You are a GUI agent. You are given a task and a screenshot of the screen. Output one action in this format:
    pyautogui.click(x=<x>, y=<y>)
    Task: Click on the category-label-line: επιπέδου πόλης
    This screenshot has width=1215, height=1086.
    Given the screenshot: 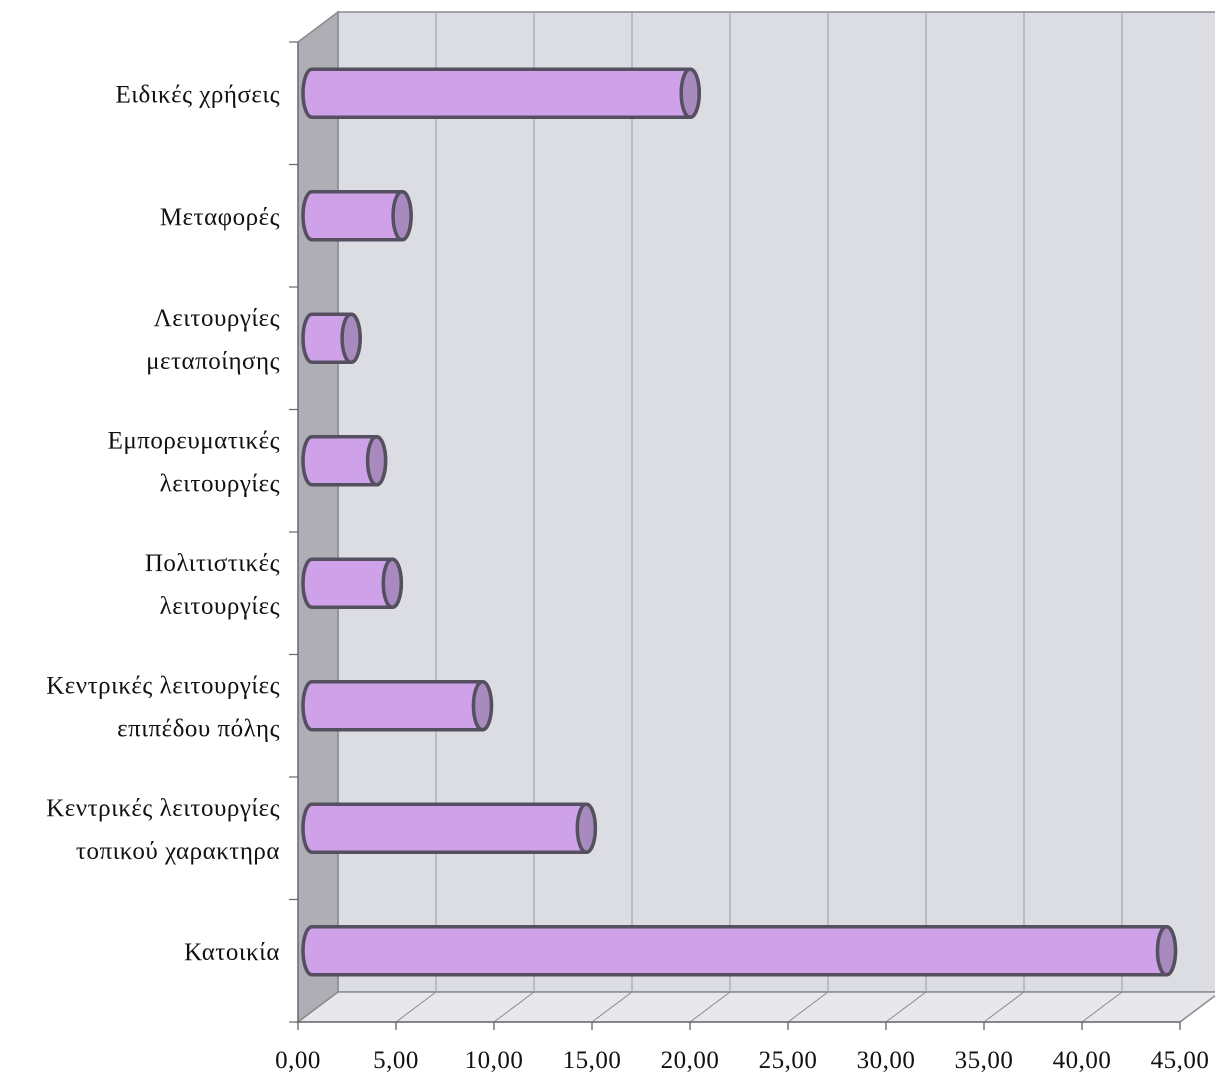 What is the action you would take?
    pyautogui.click(x=198, y=728)
    